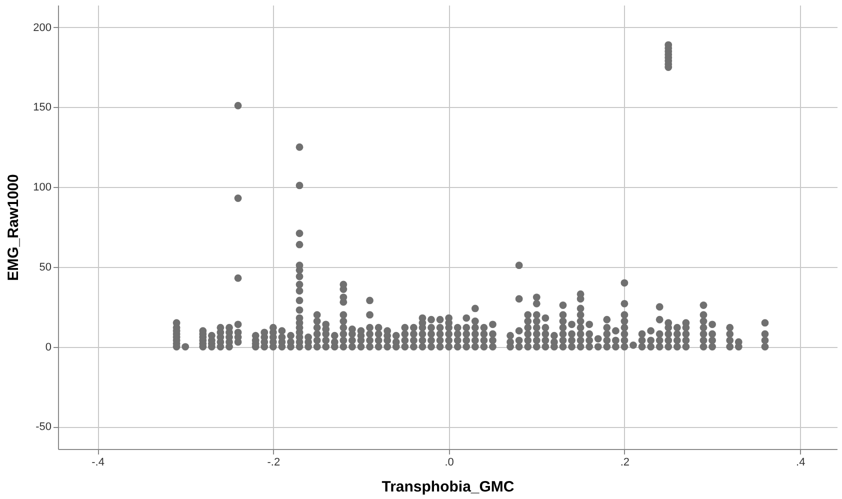 The image size is (842, 499). Describe the element at coordinates (625, 462) in the screenshot. I see `x-tick-label: .2` at that location.